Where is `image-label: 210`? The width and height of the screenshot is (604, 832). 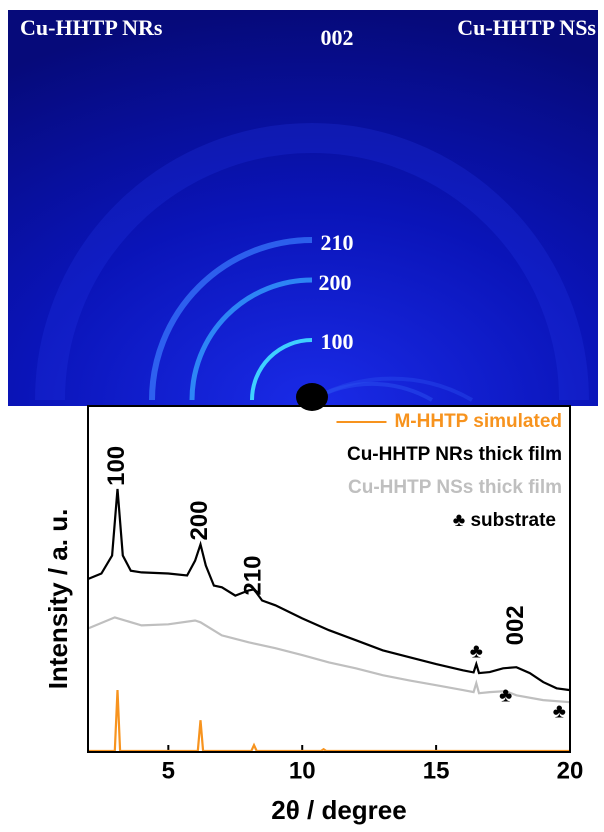
image-label: 210 is located at coordinates (337, 242).